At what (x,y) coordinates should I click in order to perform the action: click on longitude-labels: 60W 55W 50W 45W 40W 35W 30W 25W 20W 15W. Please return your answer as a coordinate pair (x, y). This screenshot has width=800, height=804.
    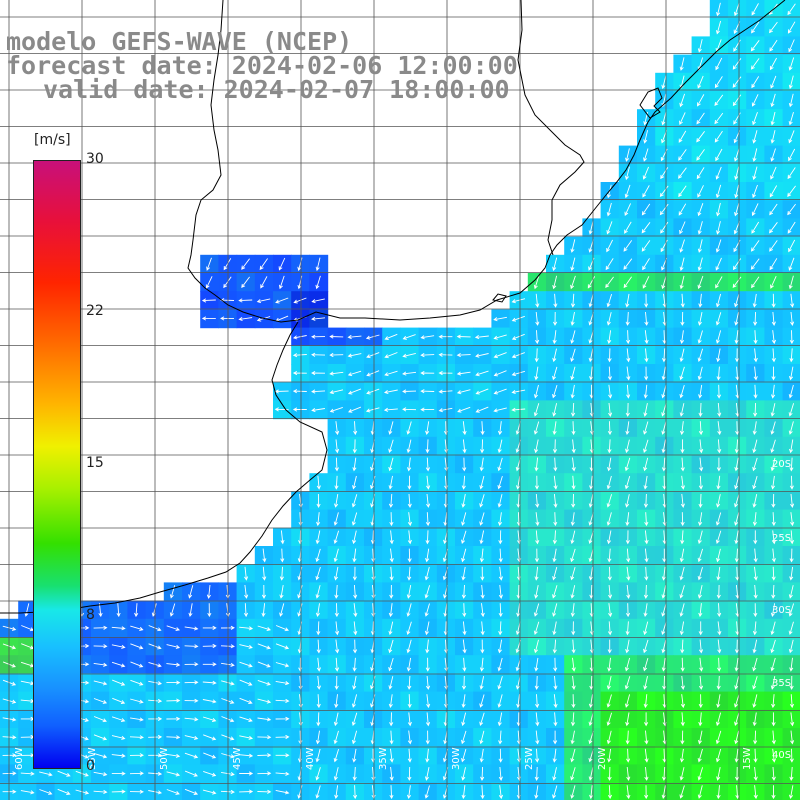
    Looking at the image, I should click on (383, 758).